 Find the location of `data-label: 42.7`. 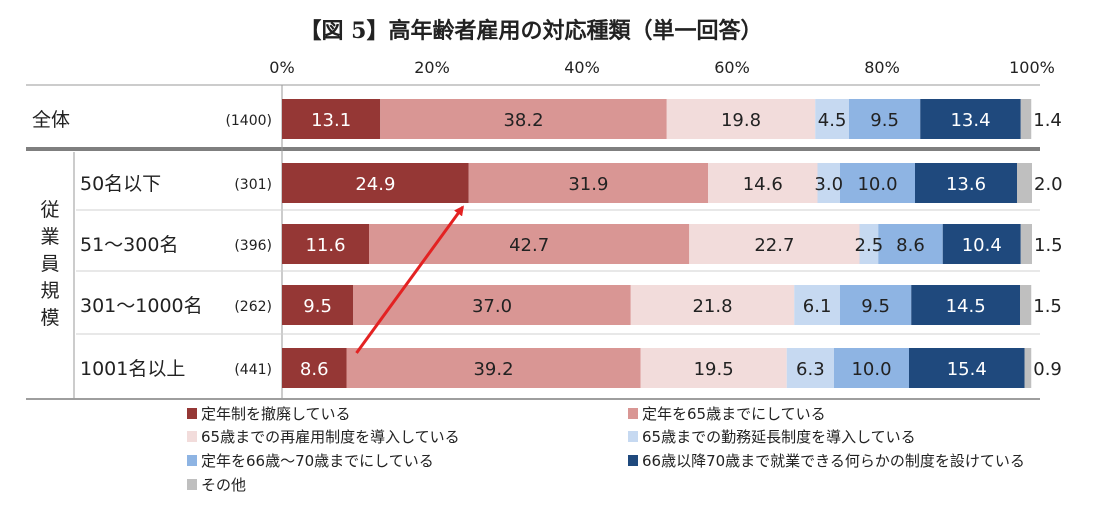

data-label: 42.7 is located at coordinates (529, 245).